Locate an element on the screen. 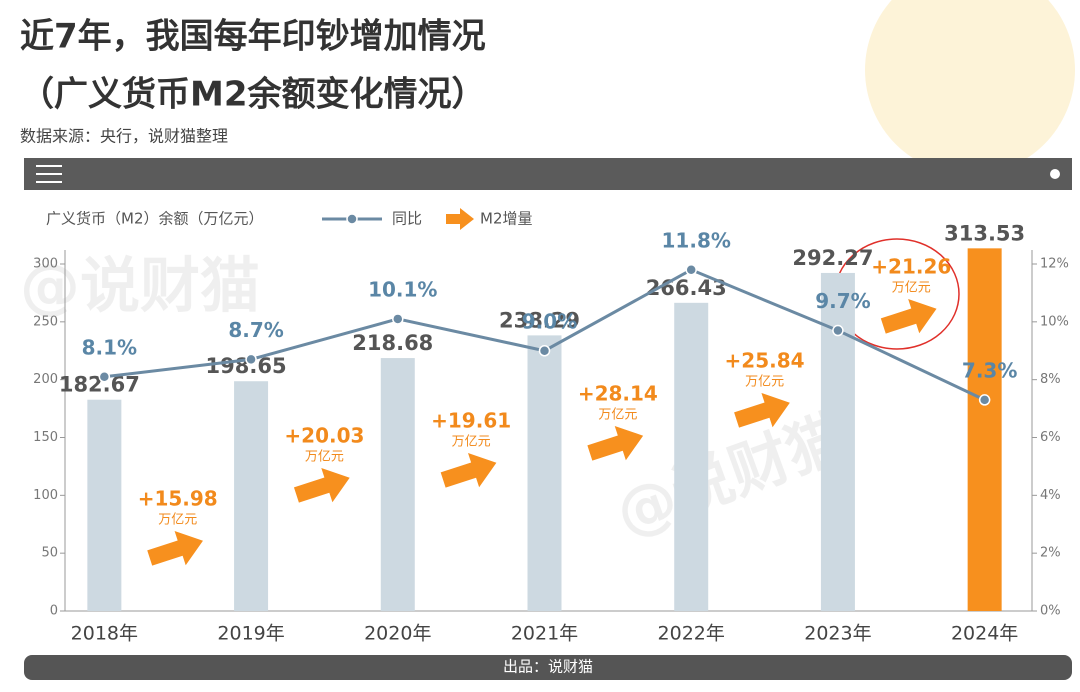 This screenshot has height=692, width=1080. y-tick-label: 250 is located at coordinates (45, 321).